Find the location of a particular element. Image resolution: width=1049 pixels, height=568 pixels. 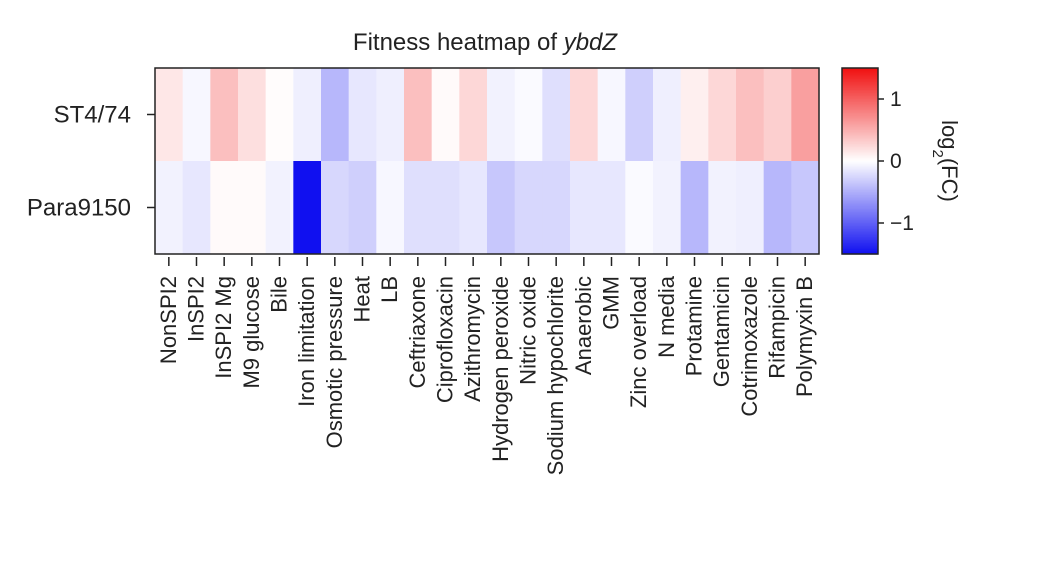

chart-title: Fitness heatmap of ybdZ is located at coordinates (485, 42).